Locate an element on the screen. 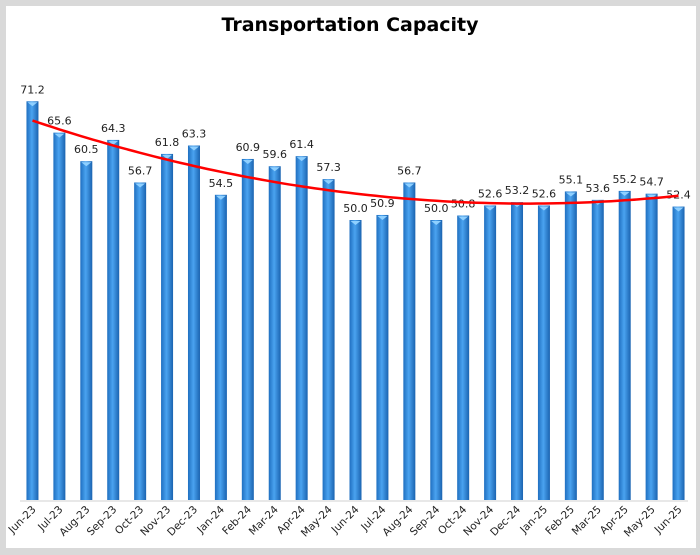  data-label: 64.3 is located at coordinates (113, 128).